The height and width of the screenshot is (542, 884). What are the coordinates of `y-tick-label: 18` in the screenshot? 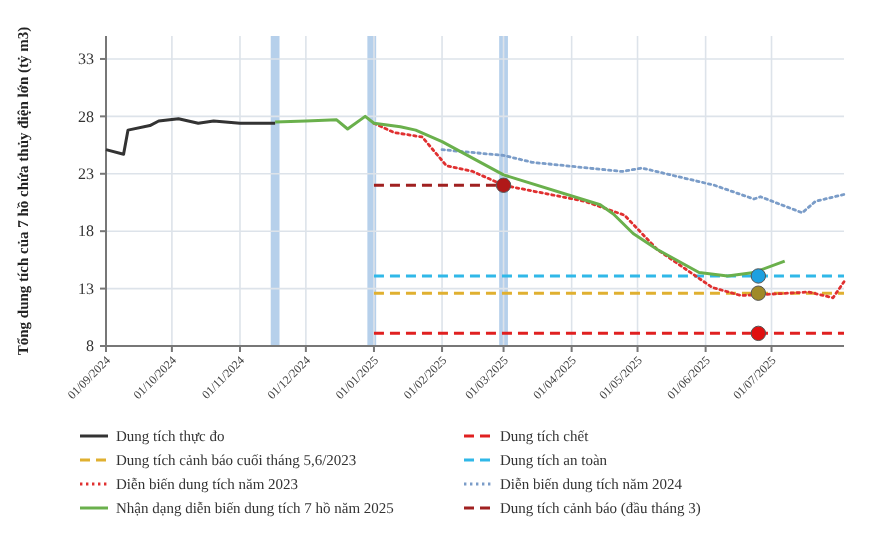 It's located at (86, 231).